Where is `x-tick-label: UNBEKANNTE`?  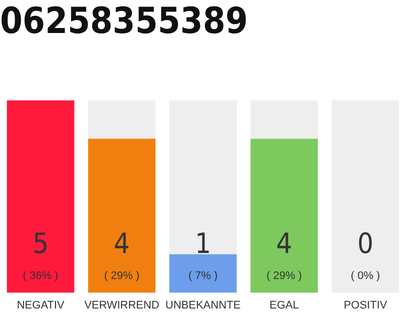 x-tick-label: UNBEKANNTE is located at coordinates (203, 305).